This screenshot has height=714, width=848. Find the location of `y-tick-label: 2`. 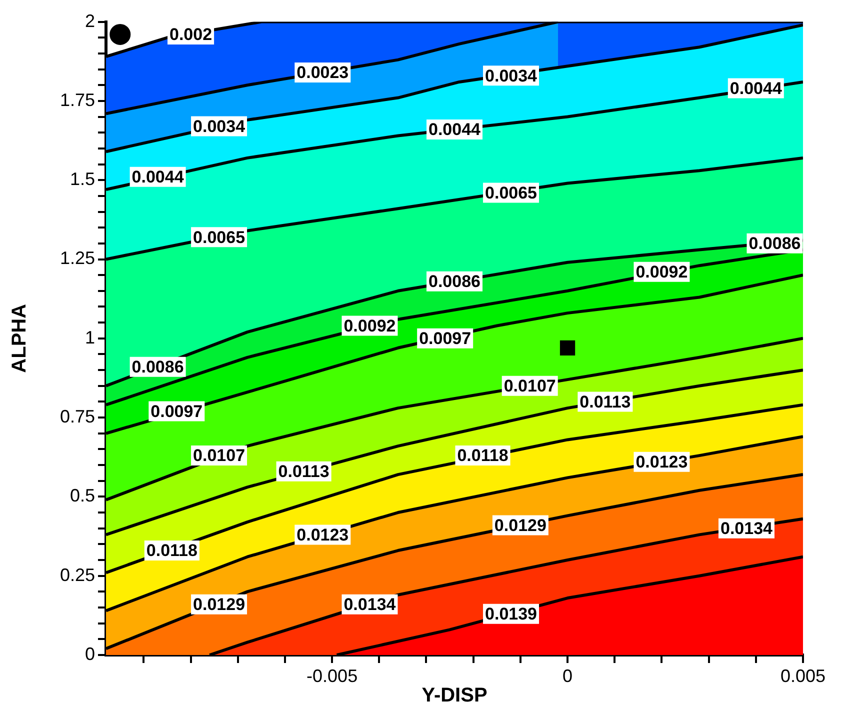

y-tick-label: 2 is located at coordinates (89, 20).